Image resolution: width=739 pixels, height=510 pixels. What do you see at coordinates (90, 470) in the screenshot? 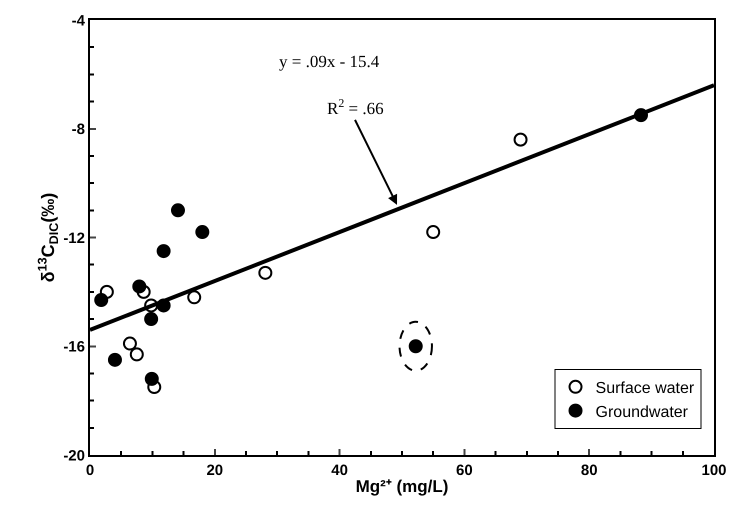
I see `x-tick-label: 0` at bounding box center [90, 470].